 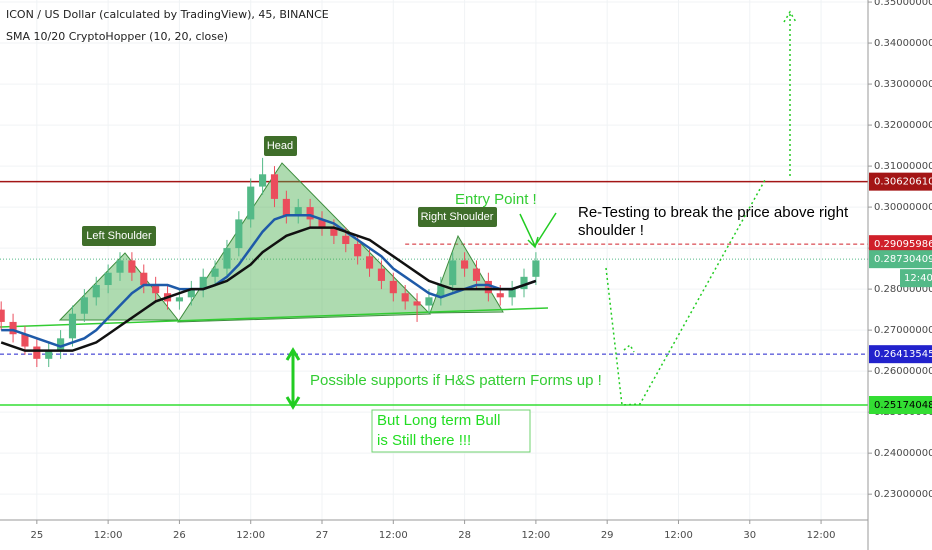 I want to click on y-tick-label: 0.26000000, so click(x=903, y=371).